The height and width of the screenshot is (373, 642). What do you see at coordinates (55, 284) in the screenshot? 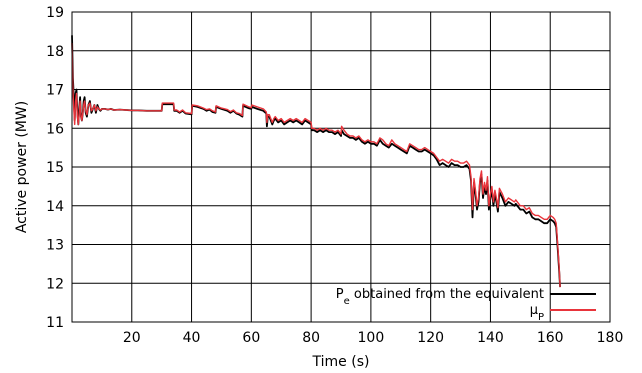
I see `y-tick-label: 12` at bounding box center [55, 284].